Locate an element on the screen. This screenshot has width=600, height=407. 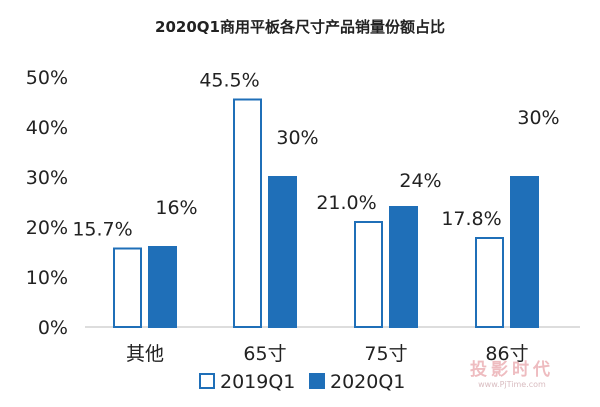
watermark-url: www.PjTime.com is located at coordinates (512, 384).